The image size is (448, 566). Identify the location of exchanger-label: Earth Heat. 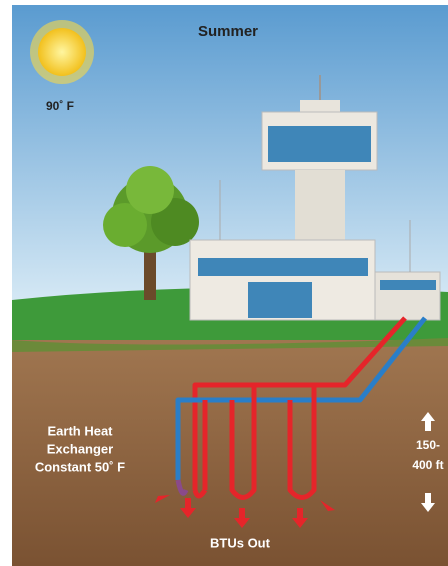
(80, 430).